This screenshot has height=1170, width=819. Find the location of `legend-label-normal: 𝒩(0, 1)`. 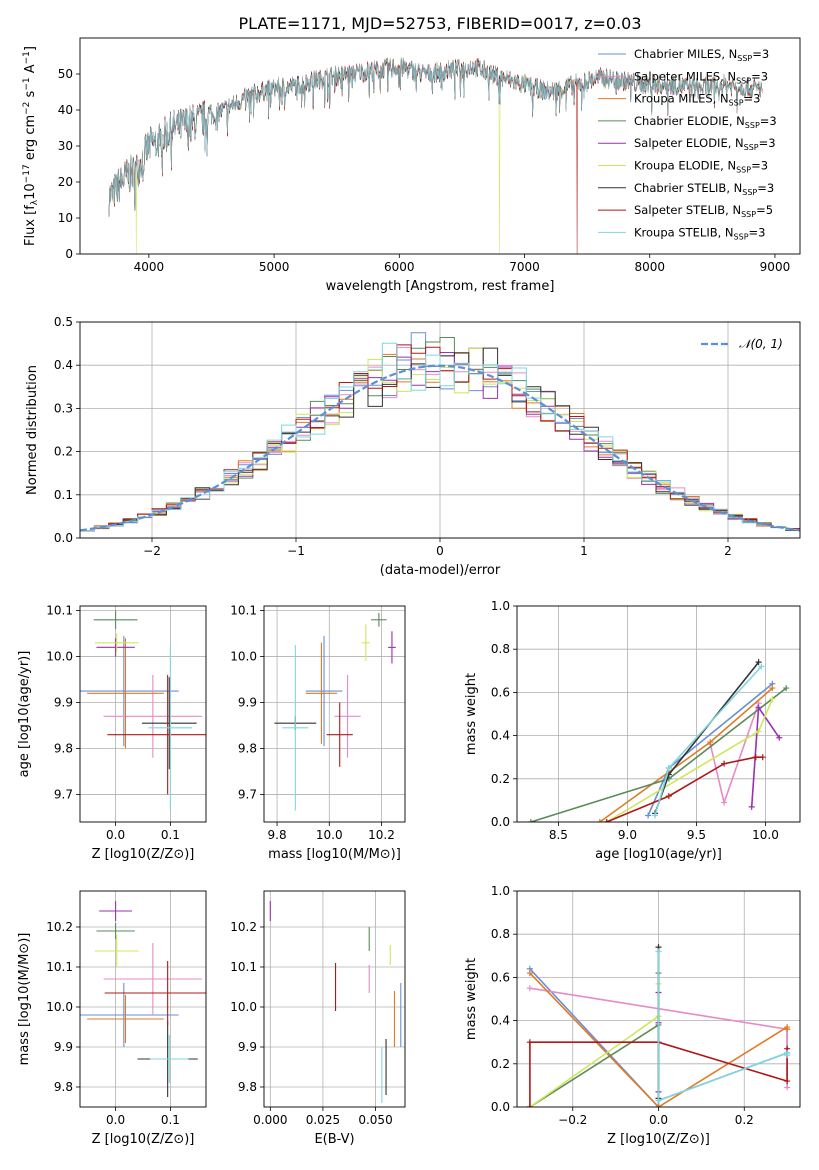

legend-label-normal: 𝒩(0, 1) is located at coordinates (761, 344).